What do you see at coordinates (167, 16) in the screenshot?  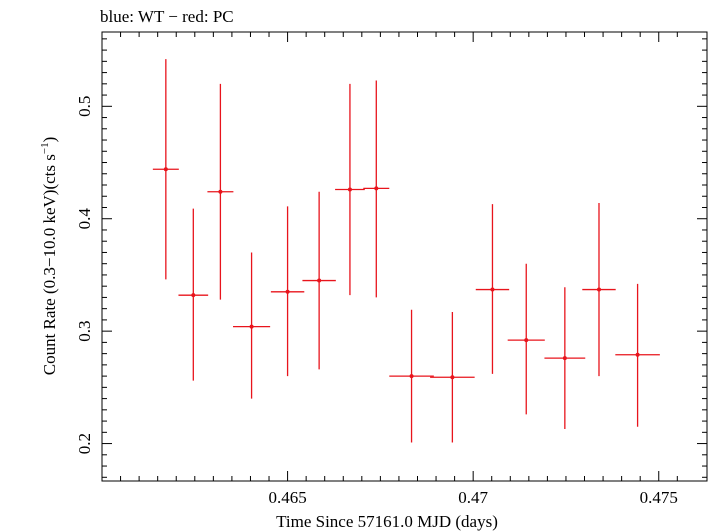 I see `chart-title: blue: WT − red: PC` at bounding box center [167, 16].